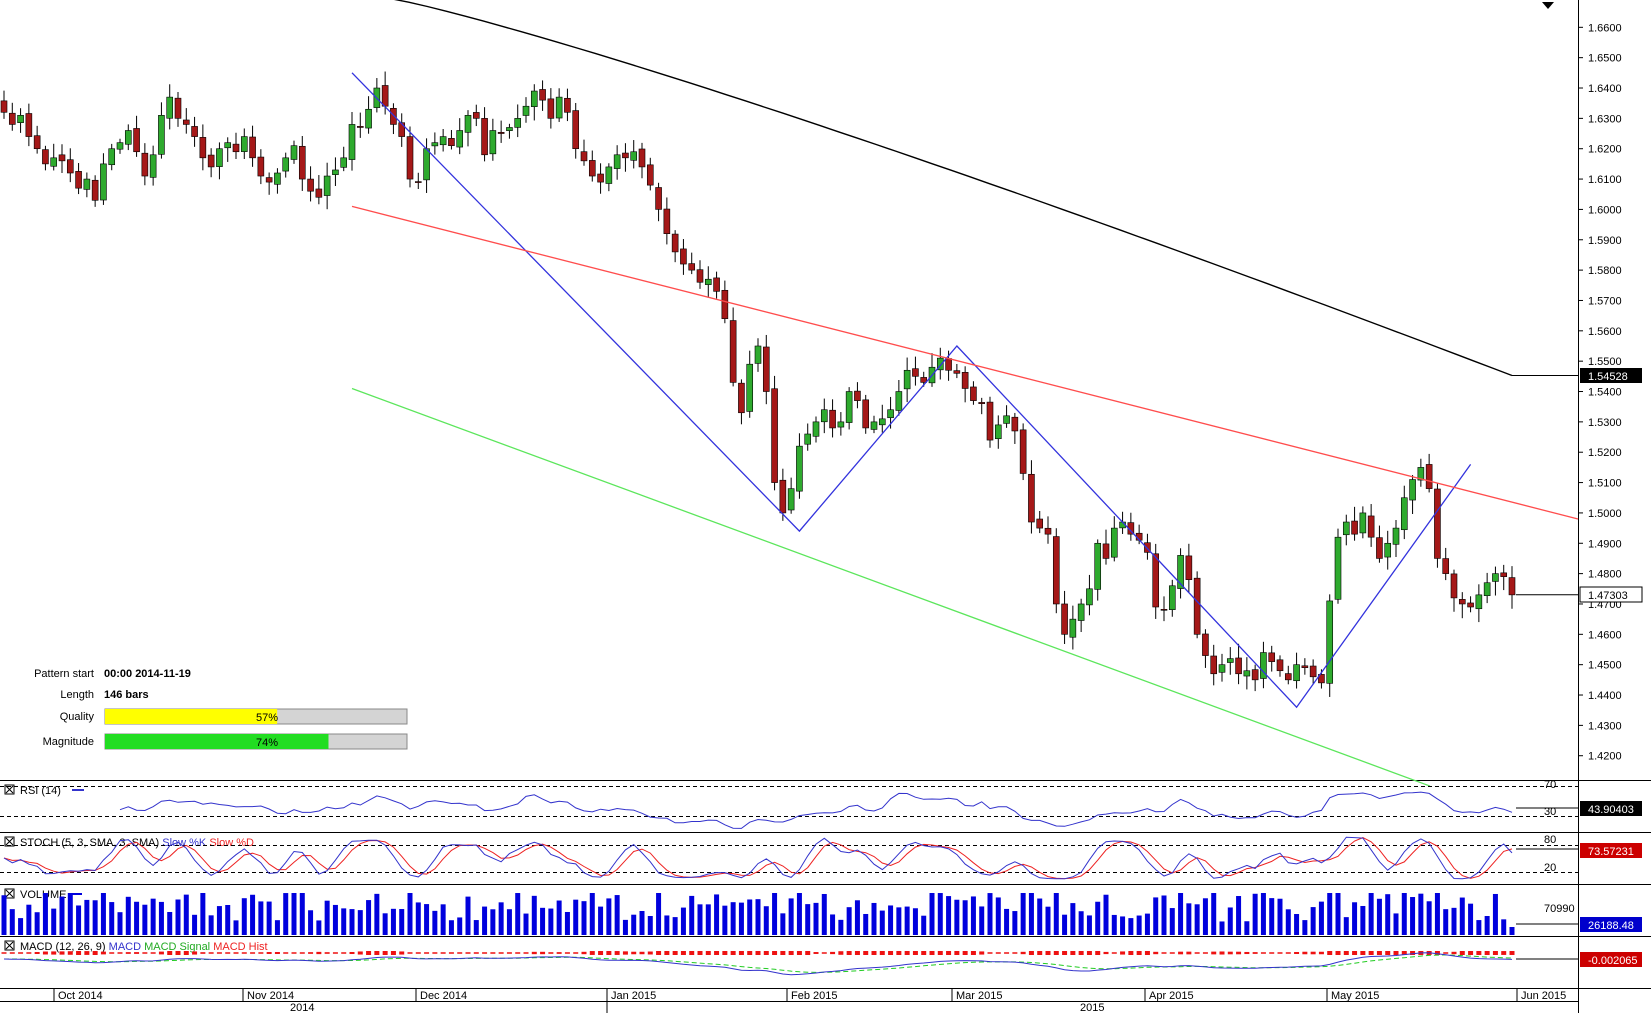  I want to click on volume-panel: VOLUME 70990 26188.48, so click(821, 911).